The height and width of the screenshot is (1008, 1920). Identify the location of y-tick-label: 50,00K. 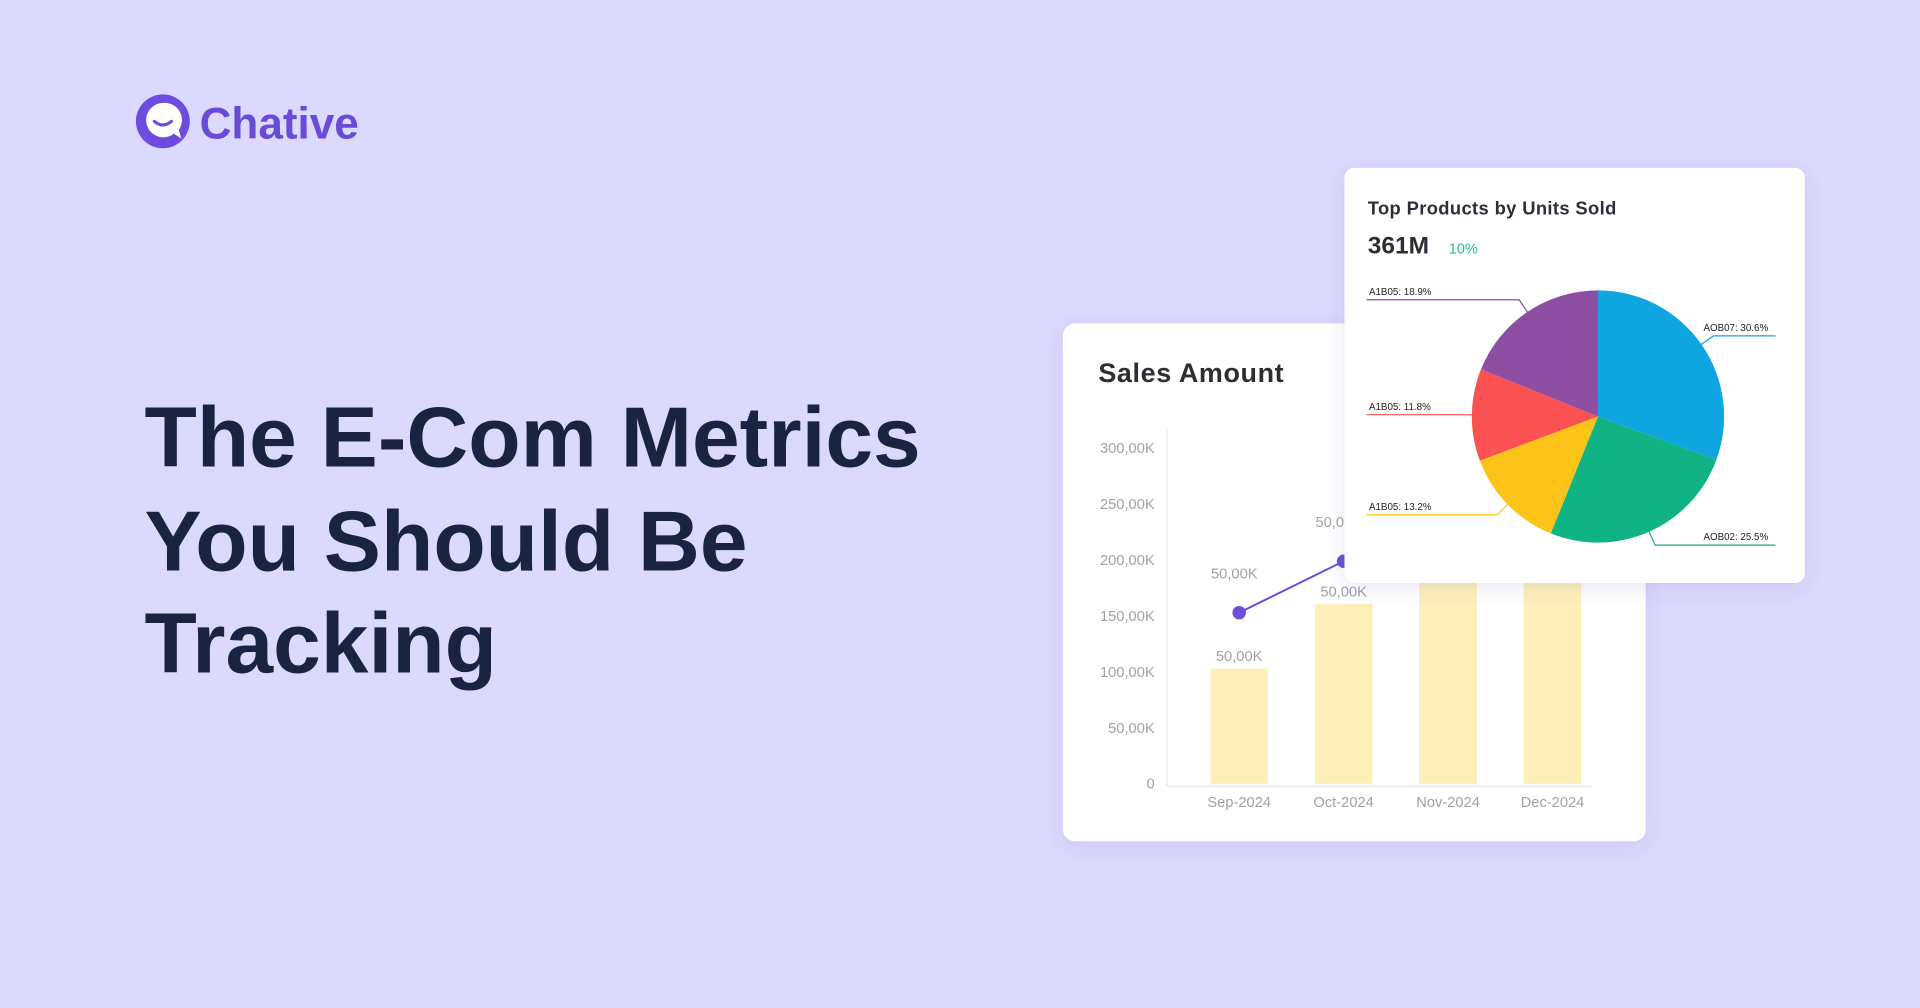
(1131, 729).